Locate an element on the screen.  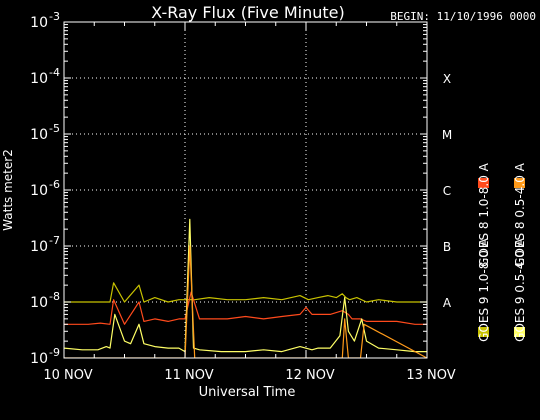
chart-title: X-Ray Flux (Five Minute) is located at coordinates (247, 12).